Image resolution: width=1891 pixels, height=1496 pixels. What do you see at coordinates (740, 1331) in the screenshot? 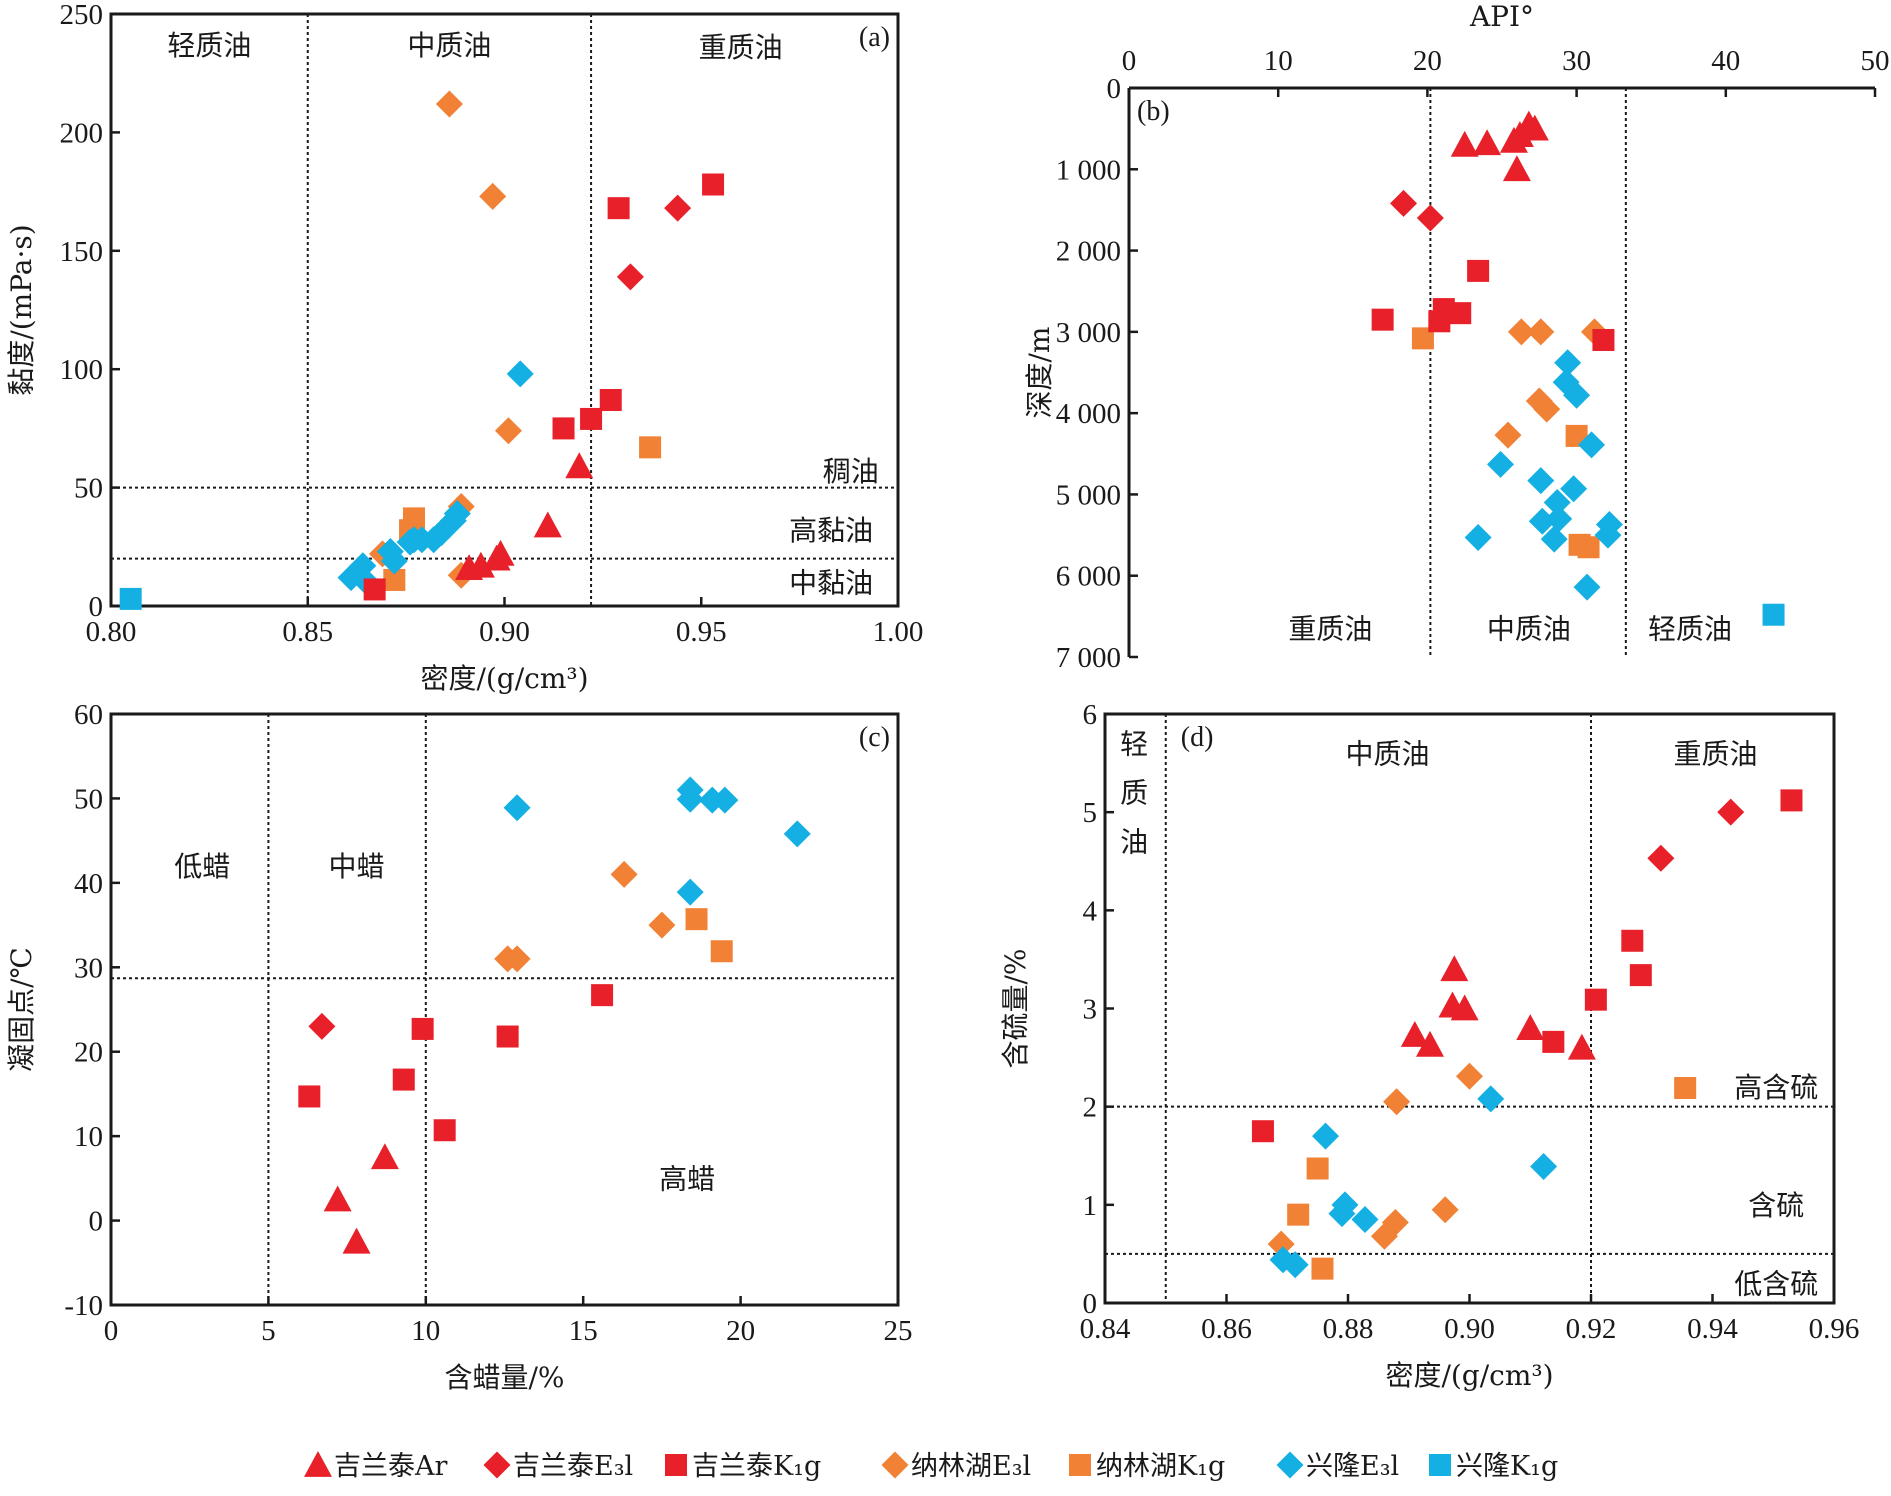
I see `x-tick-label: 20` at bounding box center [740, 1331].